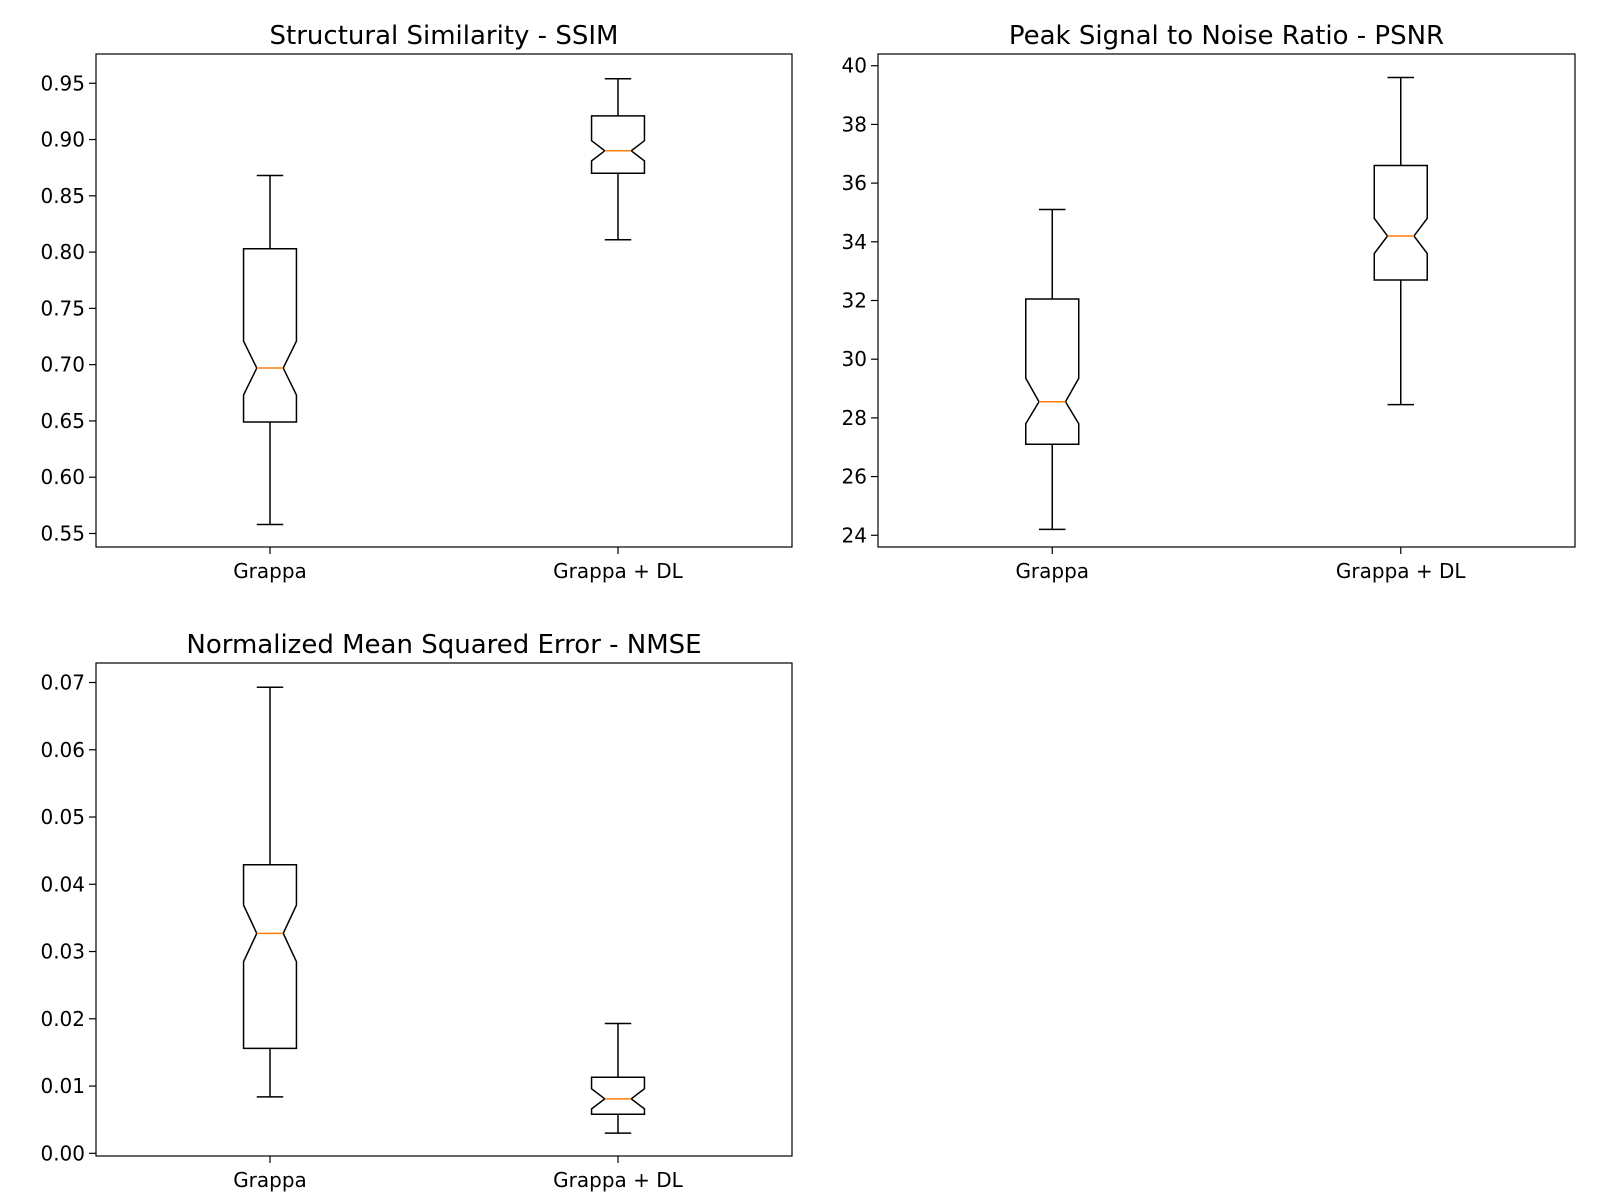  Describe the element at coordinates (62, 884) in the screenshot. I see `nmse-y-tick-label: 0.04` at that location.